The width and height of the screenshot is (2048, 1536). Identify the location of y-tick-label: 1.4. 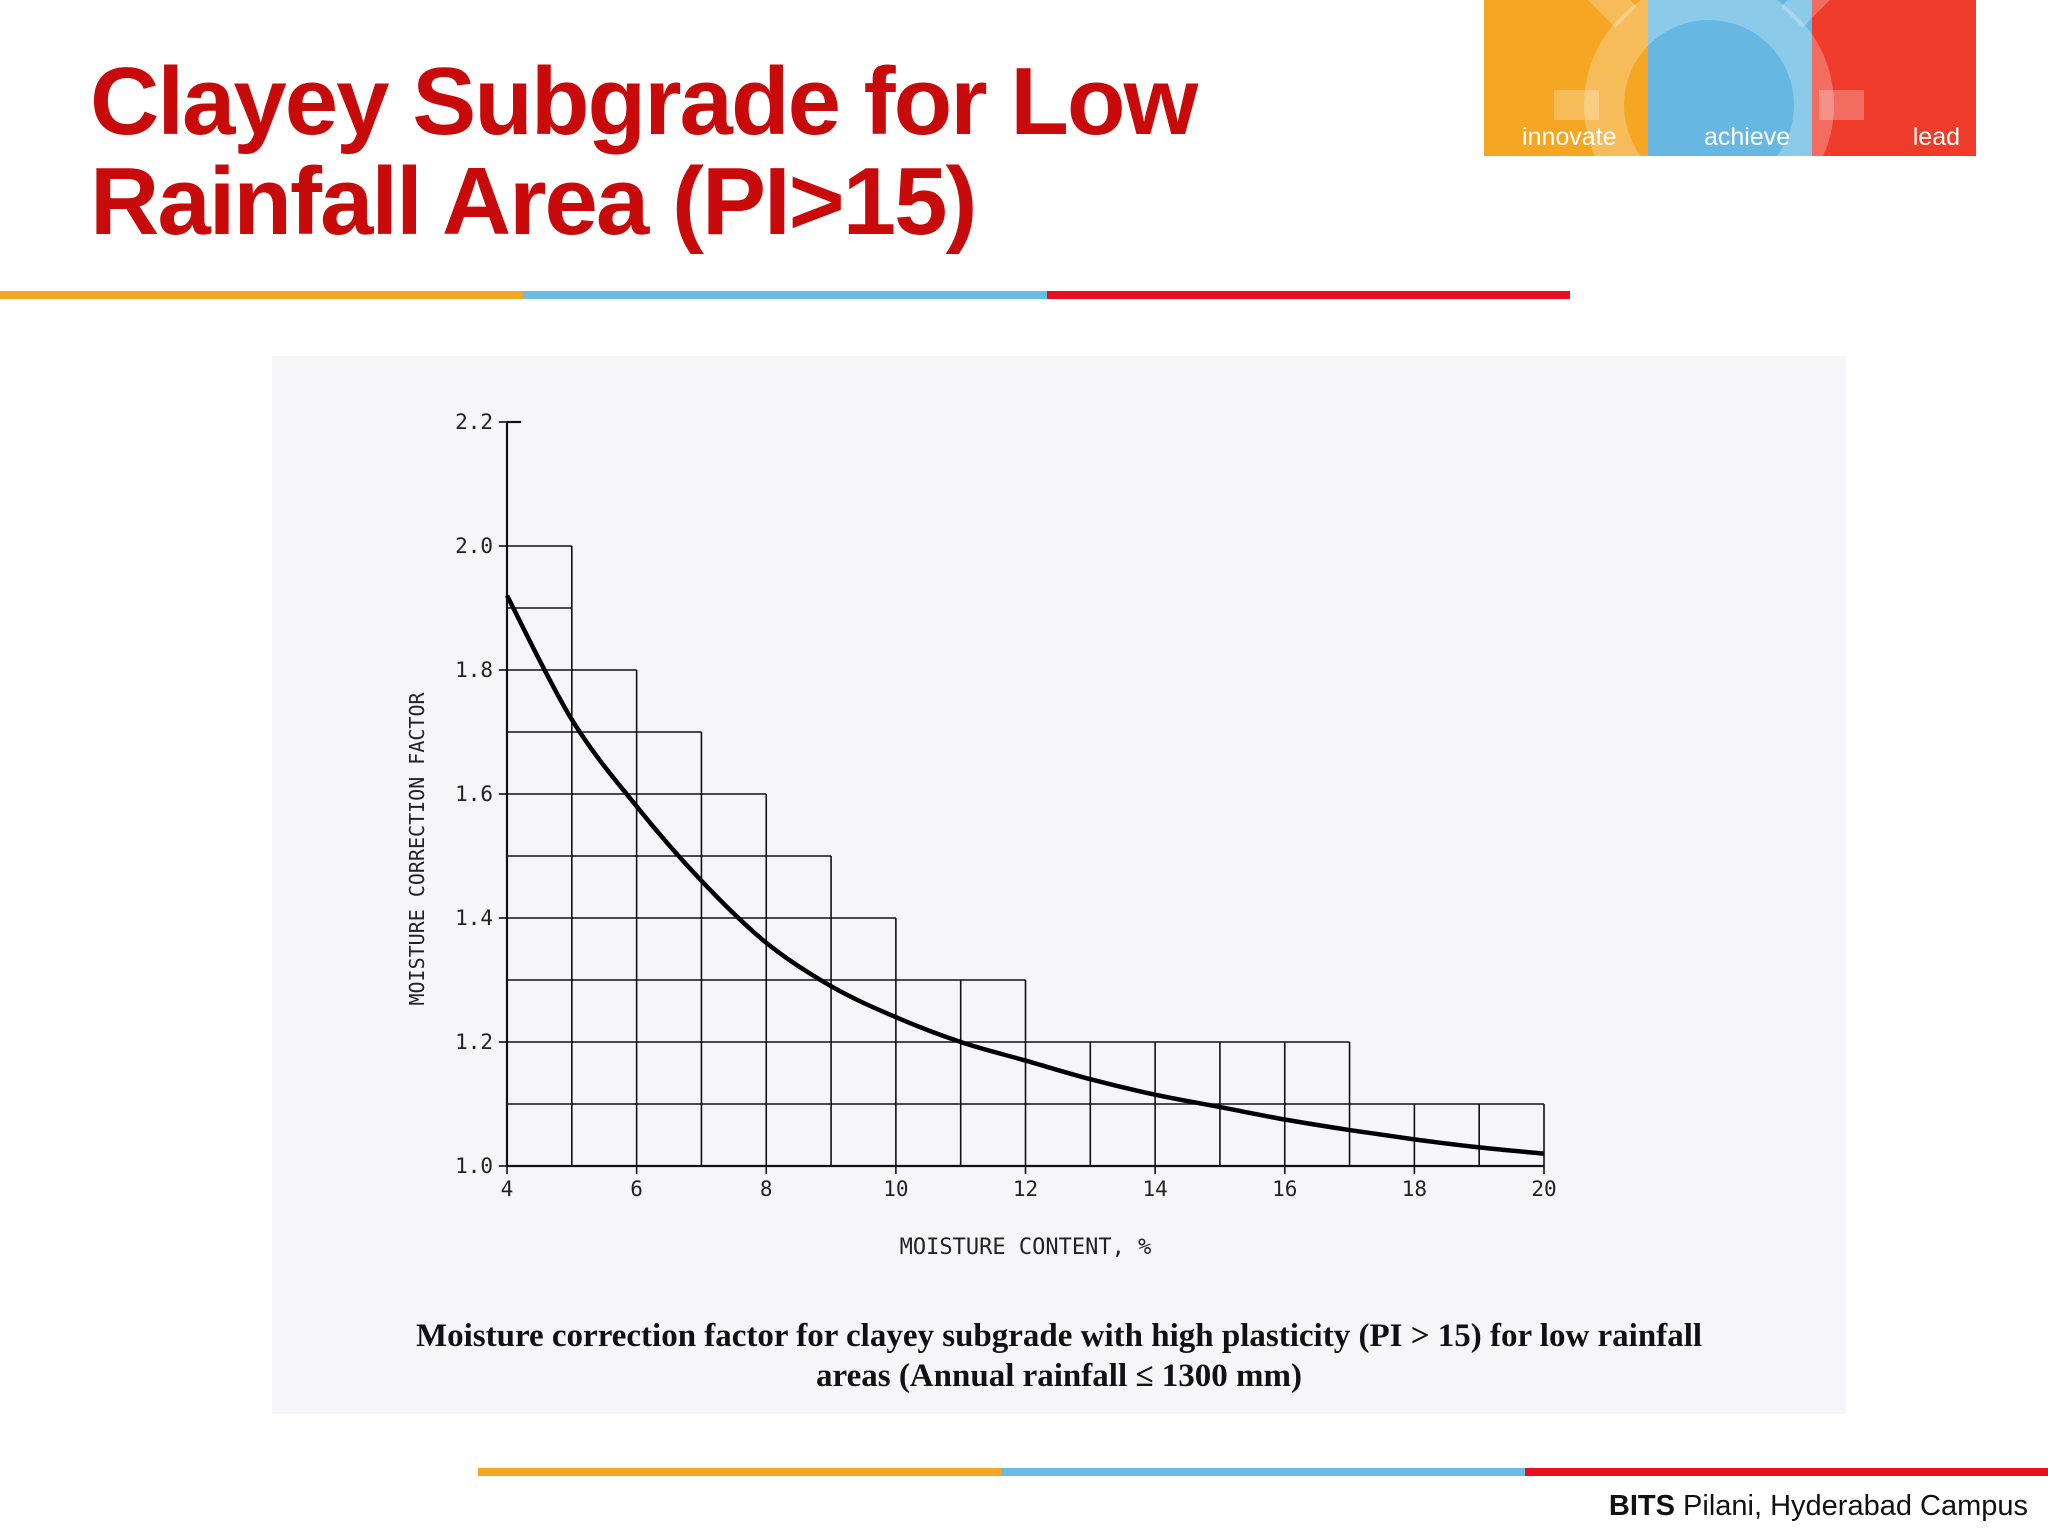
(474, 918).